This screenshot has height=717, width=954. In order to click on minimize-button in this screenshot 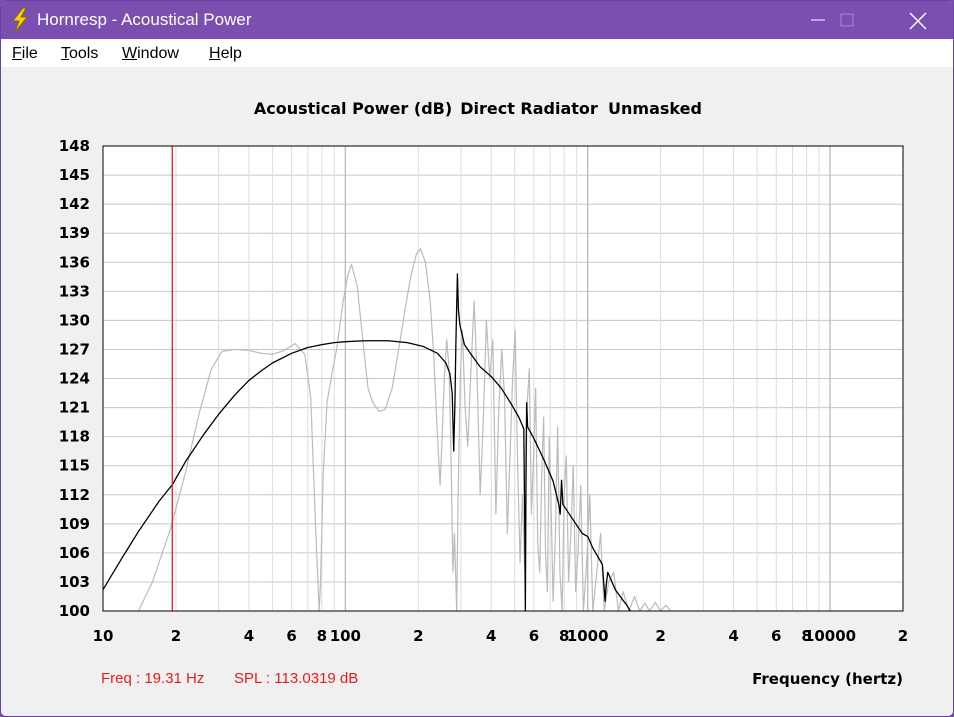, I will do `click(818, 20)`.